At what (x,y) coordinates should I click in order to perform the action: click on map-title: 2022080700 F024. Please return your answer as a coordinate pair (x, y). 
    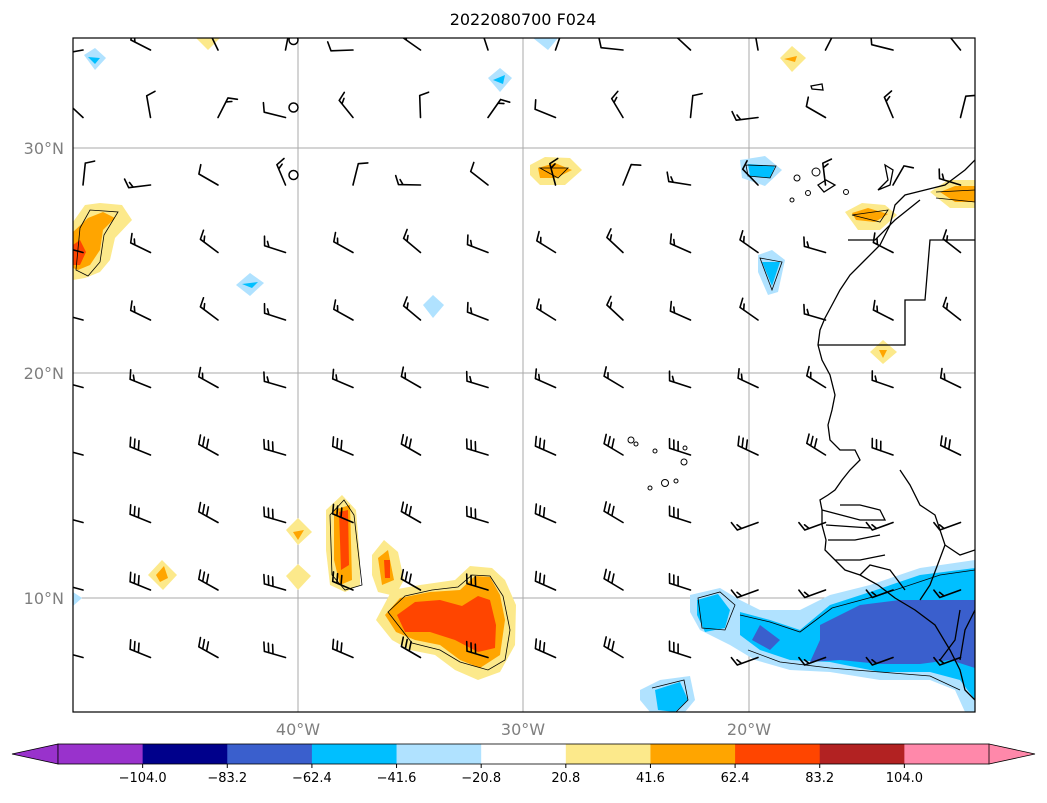
    Looking at the image, I should click on (523, 19).